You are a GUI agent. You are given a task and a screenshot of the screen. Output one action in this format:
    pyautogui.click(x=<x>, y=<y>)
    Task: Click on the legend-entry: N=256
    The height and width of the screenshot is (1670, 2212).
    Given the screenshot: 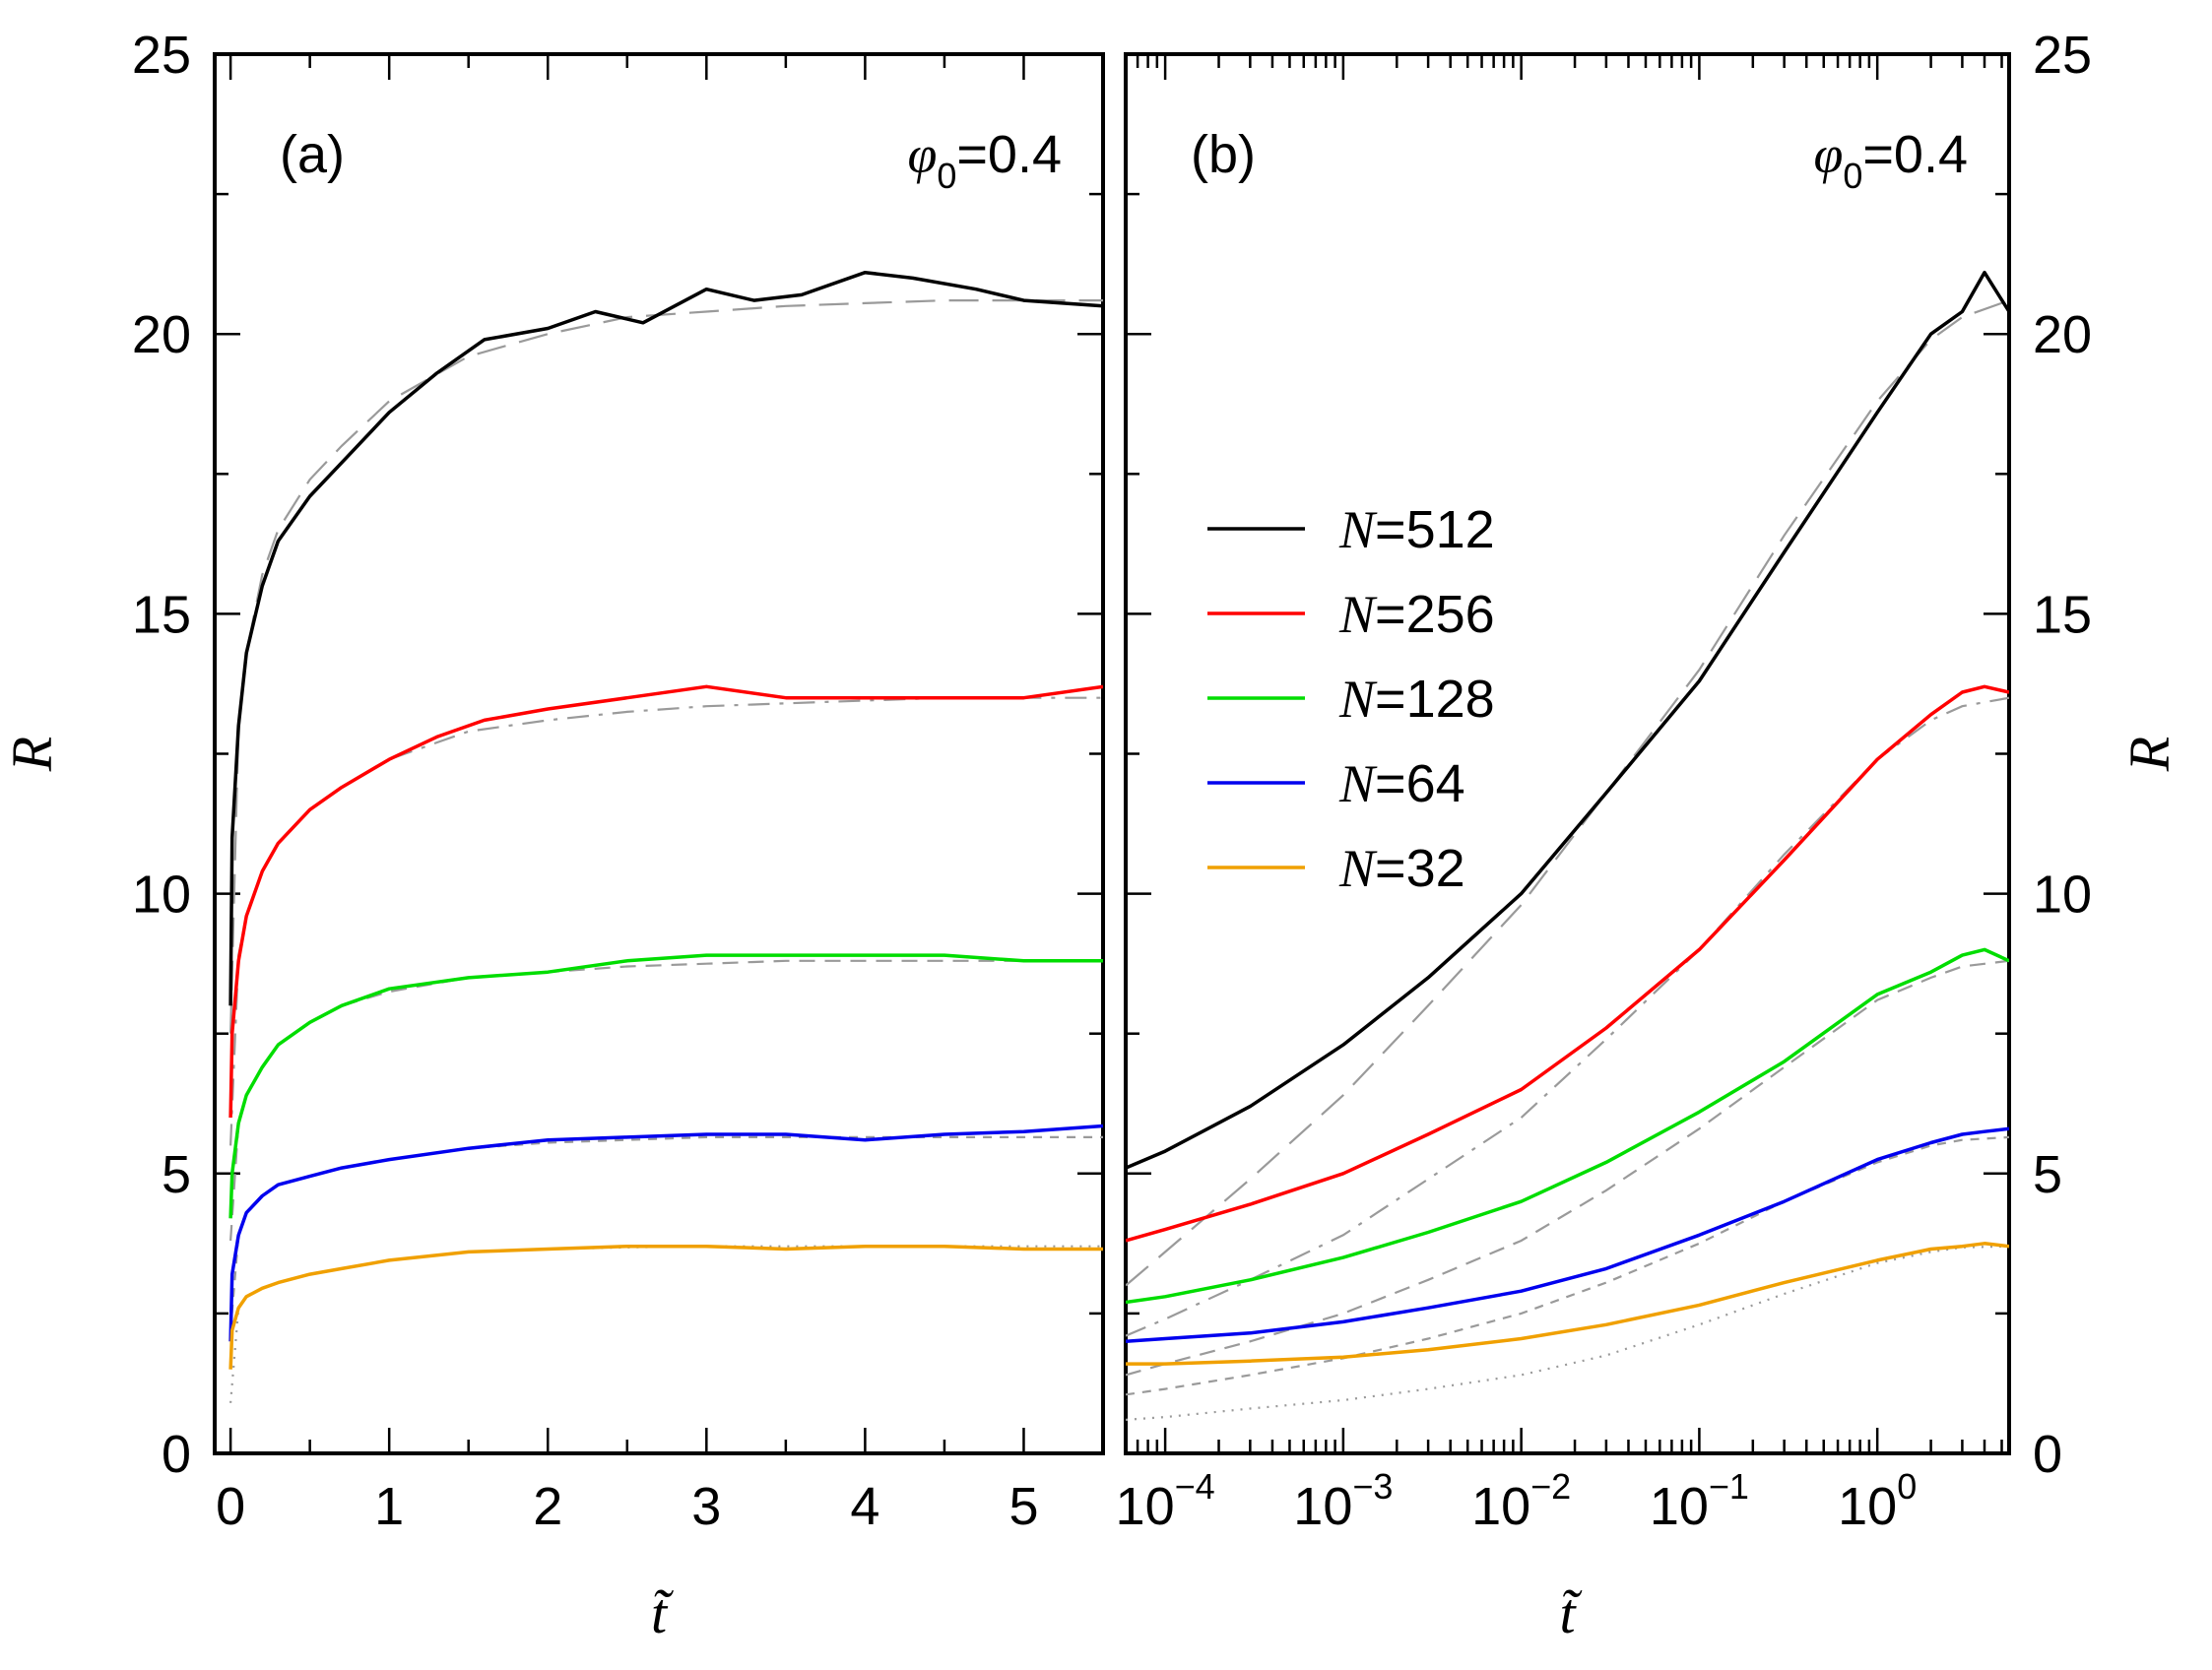 What is the action you would take?
    pyautogui.click(x=1416, y=614)
    